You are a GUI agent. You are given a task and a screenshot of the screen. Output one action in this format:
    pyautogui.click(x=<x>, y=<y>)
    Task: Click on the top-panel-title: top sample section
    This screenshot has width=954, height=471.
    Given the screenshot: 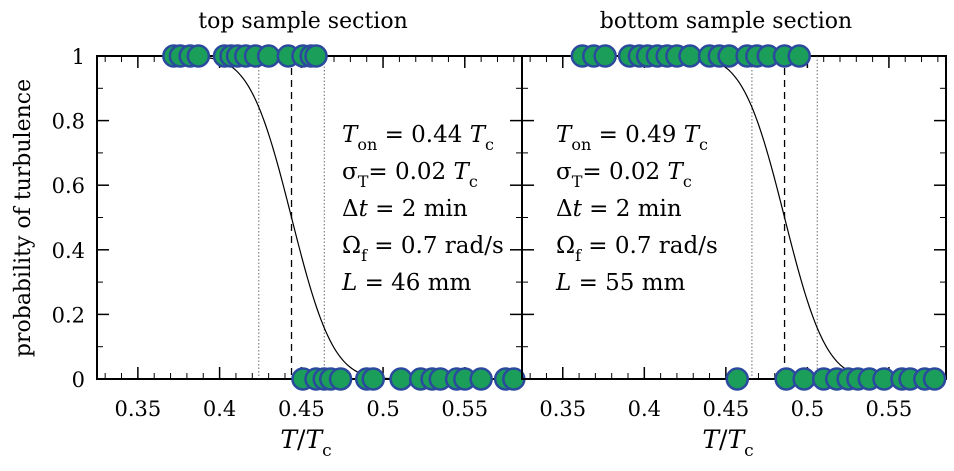 What is the action you would take?
    pyautogui.click(x=302, y=21)
    